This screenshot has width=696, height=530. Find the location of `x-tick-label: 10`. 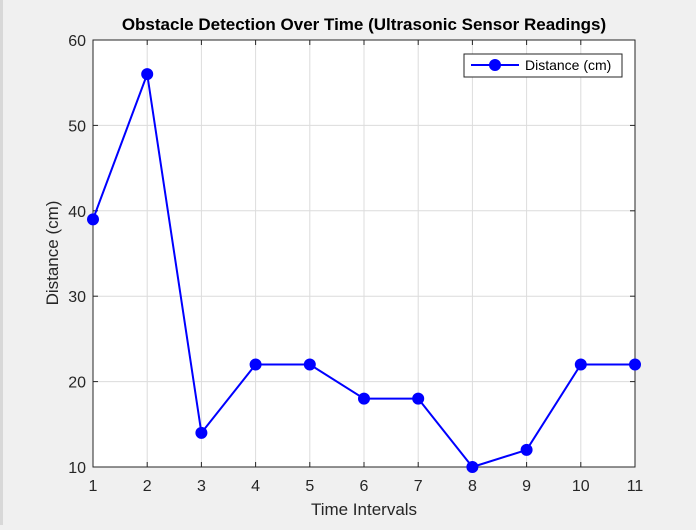

x-tick-label: 10 is located at coordinates (581, 486).